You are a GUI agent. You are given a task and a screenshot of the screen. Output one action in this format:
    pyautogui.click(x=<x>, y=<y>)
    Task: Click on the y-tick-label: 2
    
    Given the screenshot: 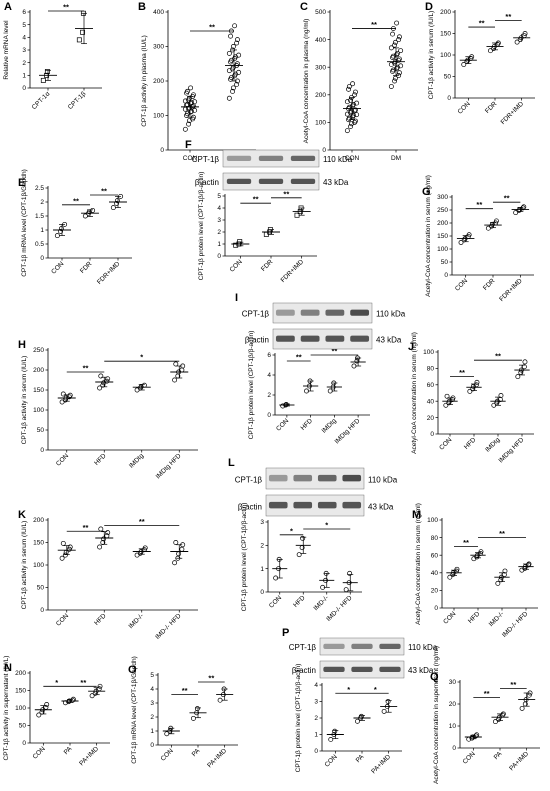 What is the action you would take?
    pyautogui.click(x=24, y=63)
    